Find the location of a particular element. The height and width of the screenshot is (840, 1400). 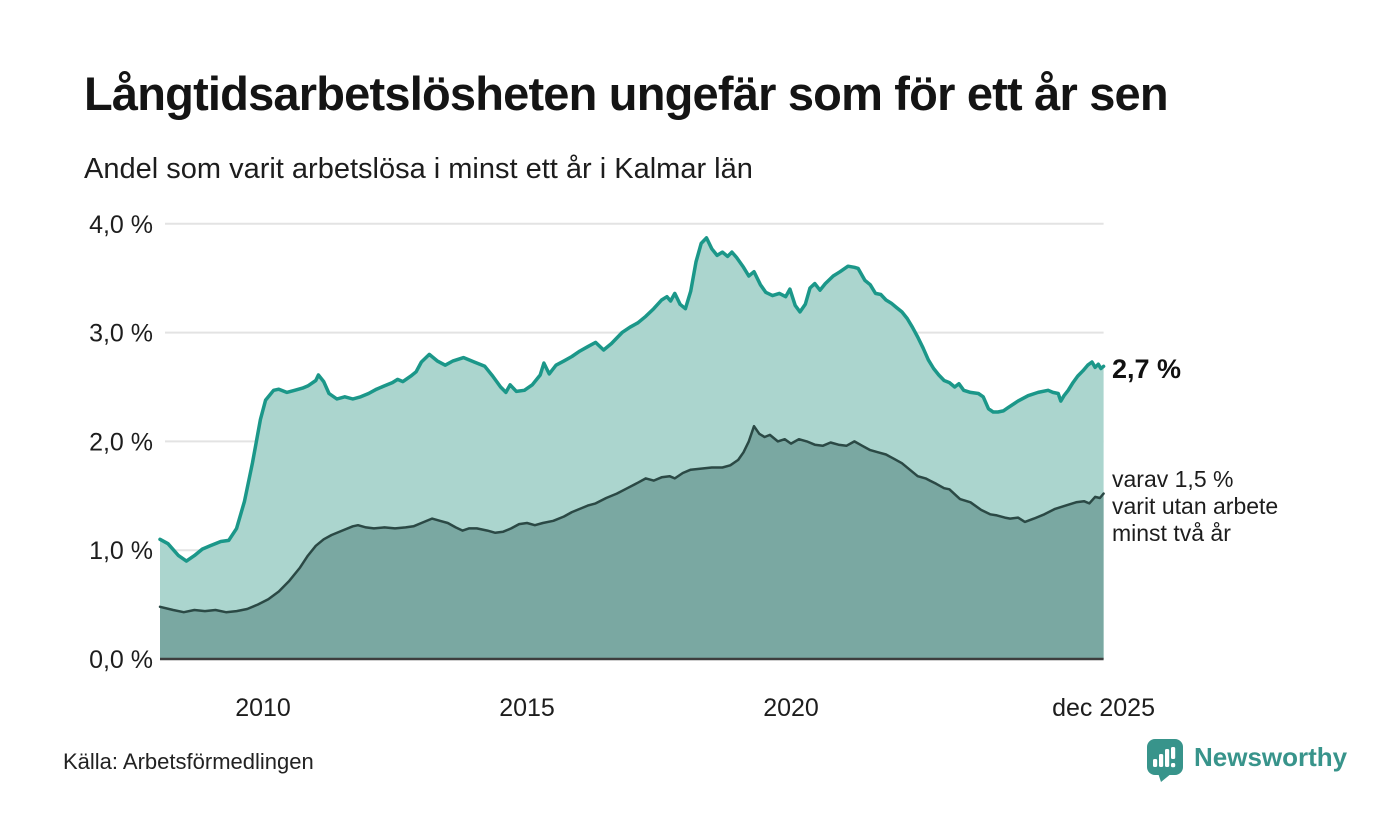

y-tick-label: 3,0 % is located at coordinates (121, 334).